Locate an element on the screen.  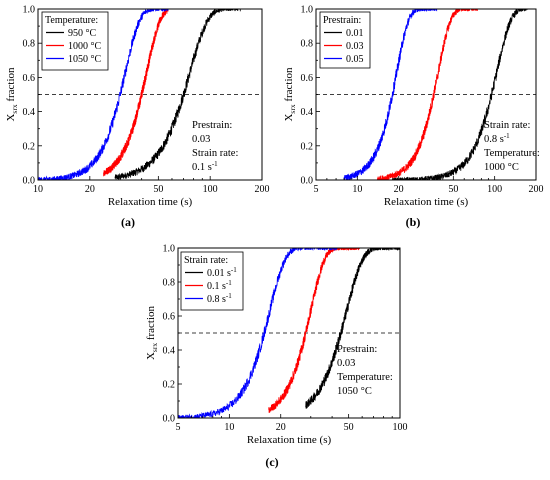
x-tick-label: 10 is located at coordinates (38, 189).